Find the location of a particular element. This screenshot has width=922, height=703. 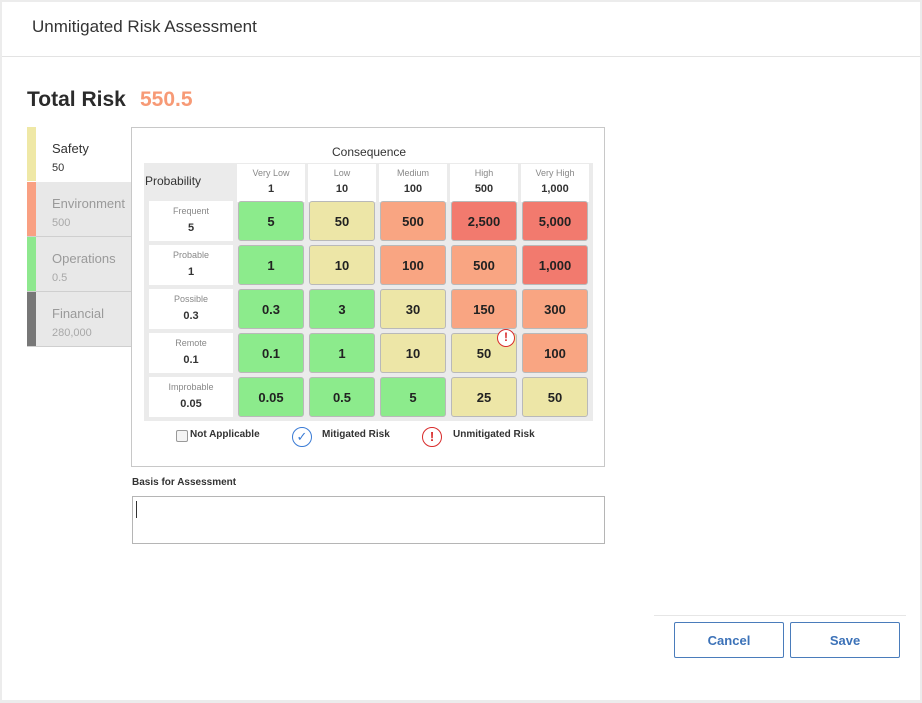

risk-cell: 1,000 is located at coordinates (555, 265).